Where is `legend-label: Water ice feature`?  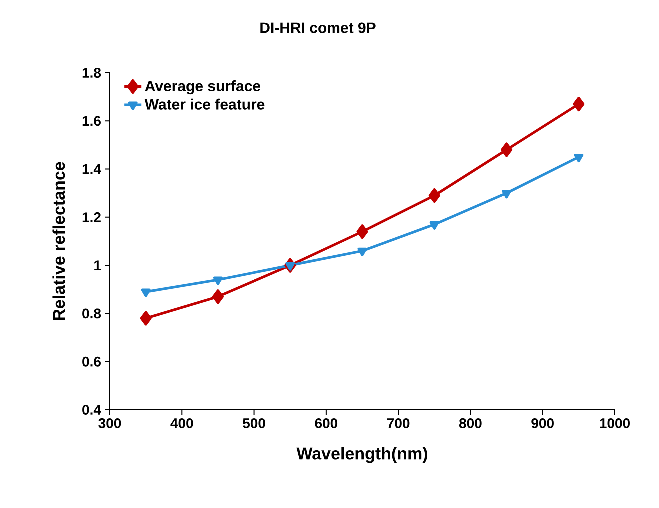
legend-label: Water ice feature is located at coordinates (204, 104).